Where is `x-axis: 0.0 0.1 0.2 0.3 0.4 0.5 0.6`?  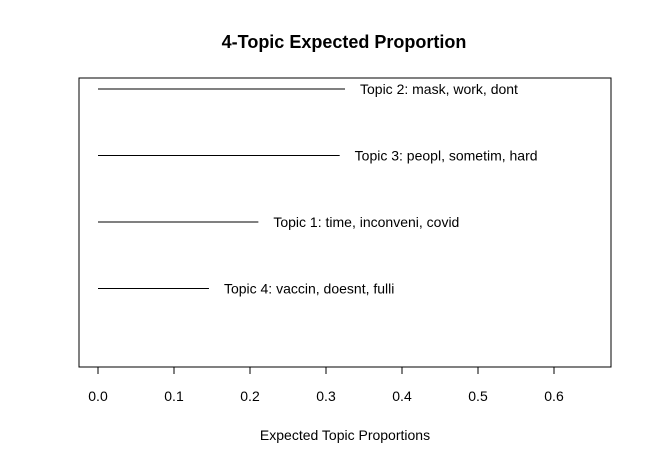 x-axis: 0.0 0.1 0.2 0.3 0.4 0.5 0.6 is located at coordinates (326, 385).